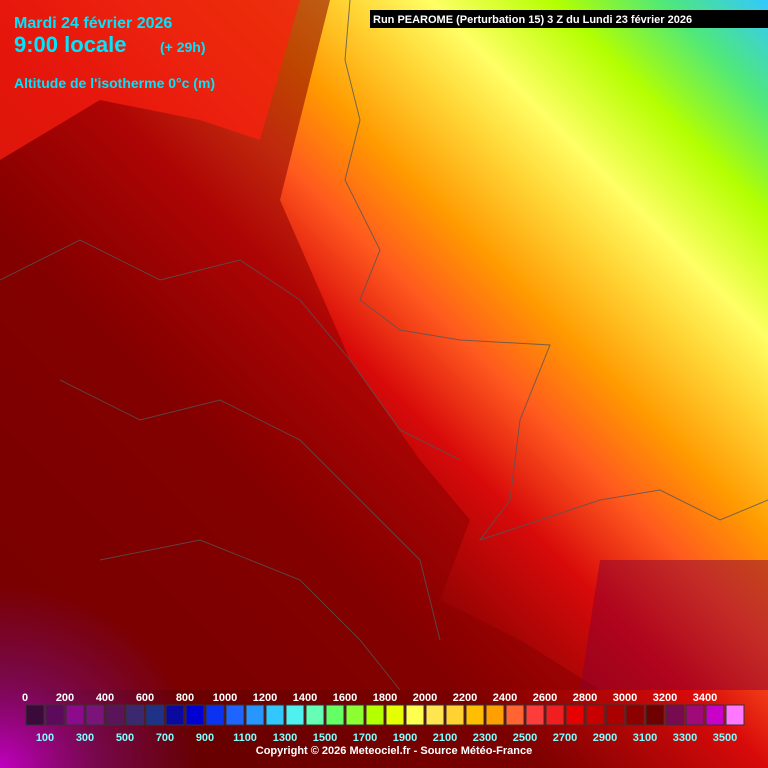 This screenshot has width=768, height=768. What do you see at coordinates (545, 698) in the screenshot?
I see `legend-label: 2600` at bounding box center [545, 698].